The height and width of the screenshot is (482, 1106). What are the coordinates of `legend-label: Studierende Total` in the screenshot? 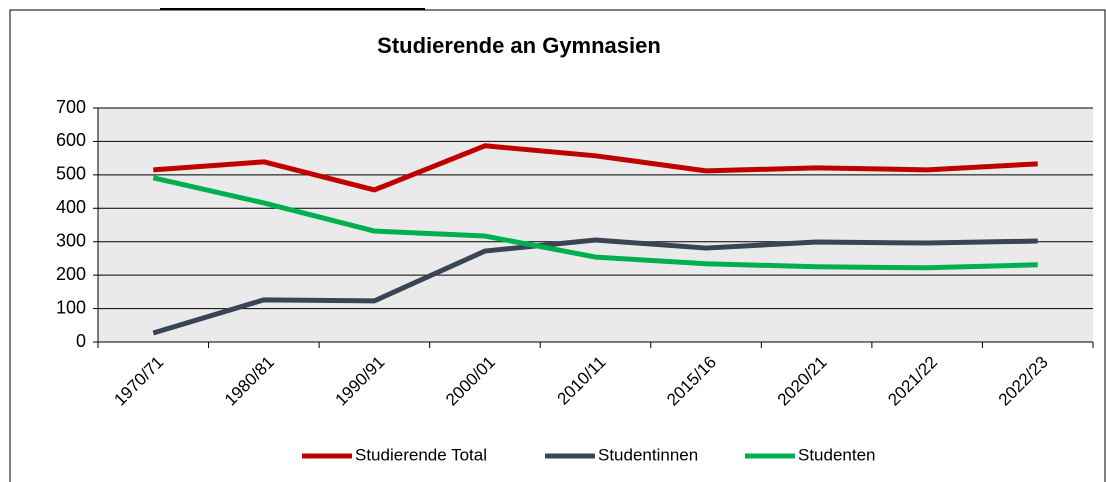 It's located at (421, 454).